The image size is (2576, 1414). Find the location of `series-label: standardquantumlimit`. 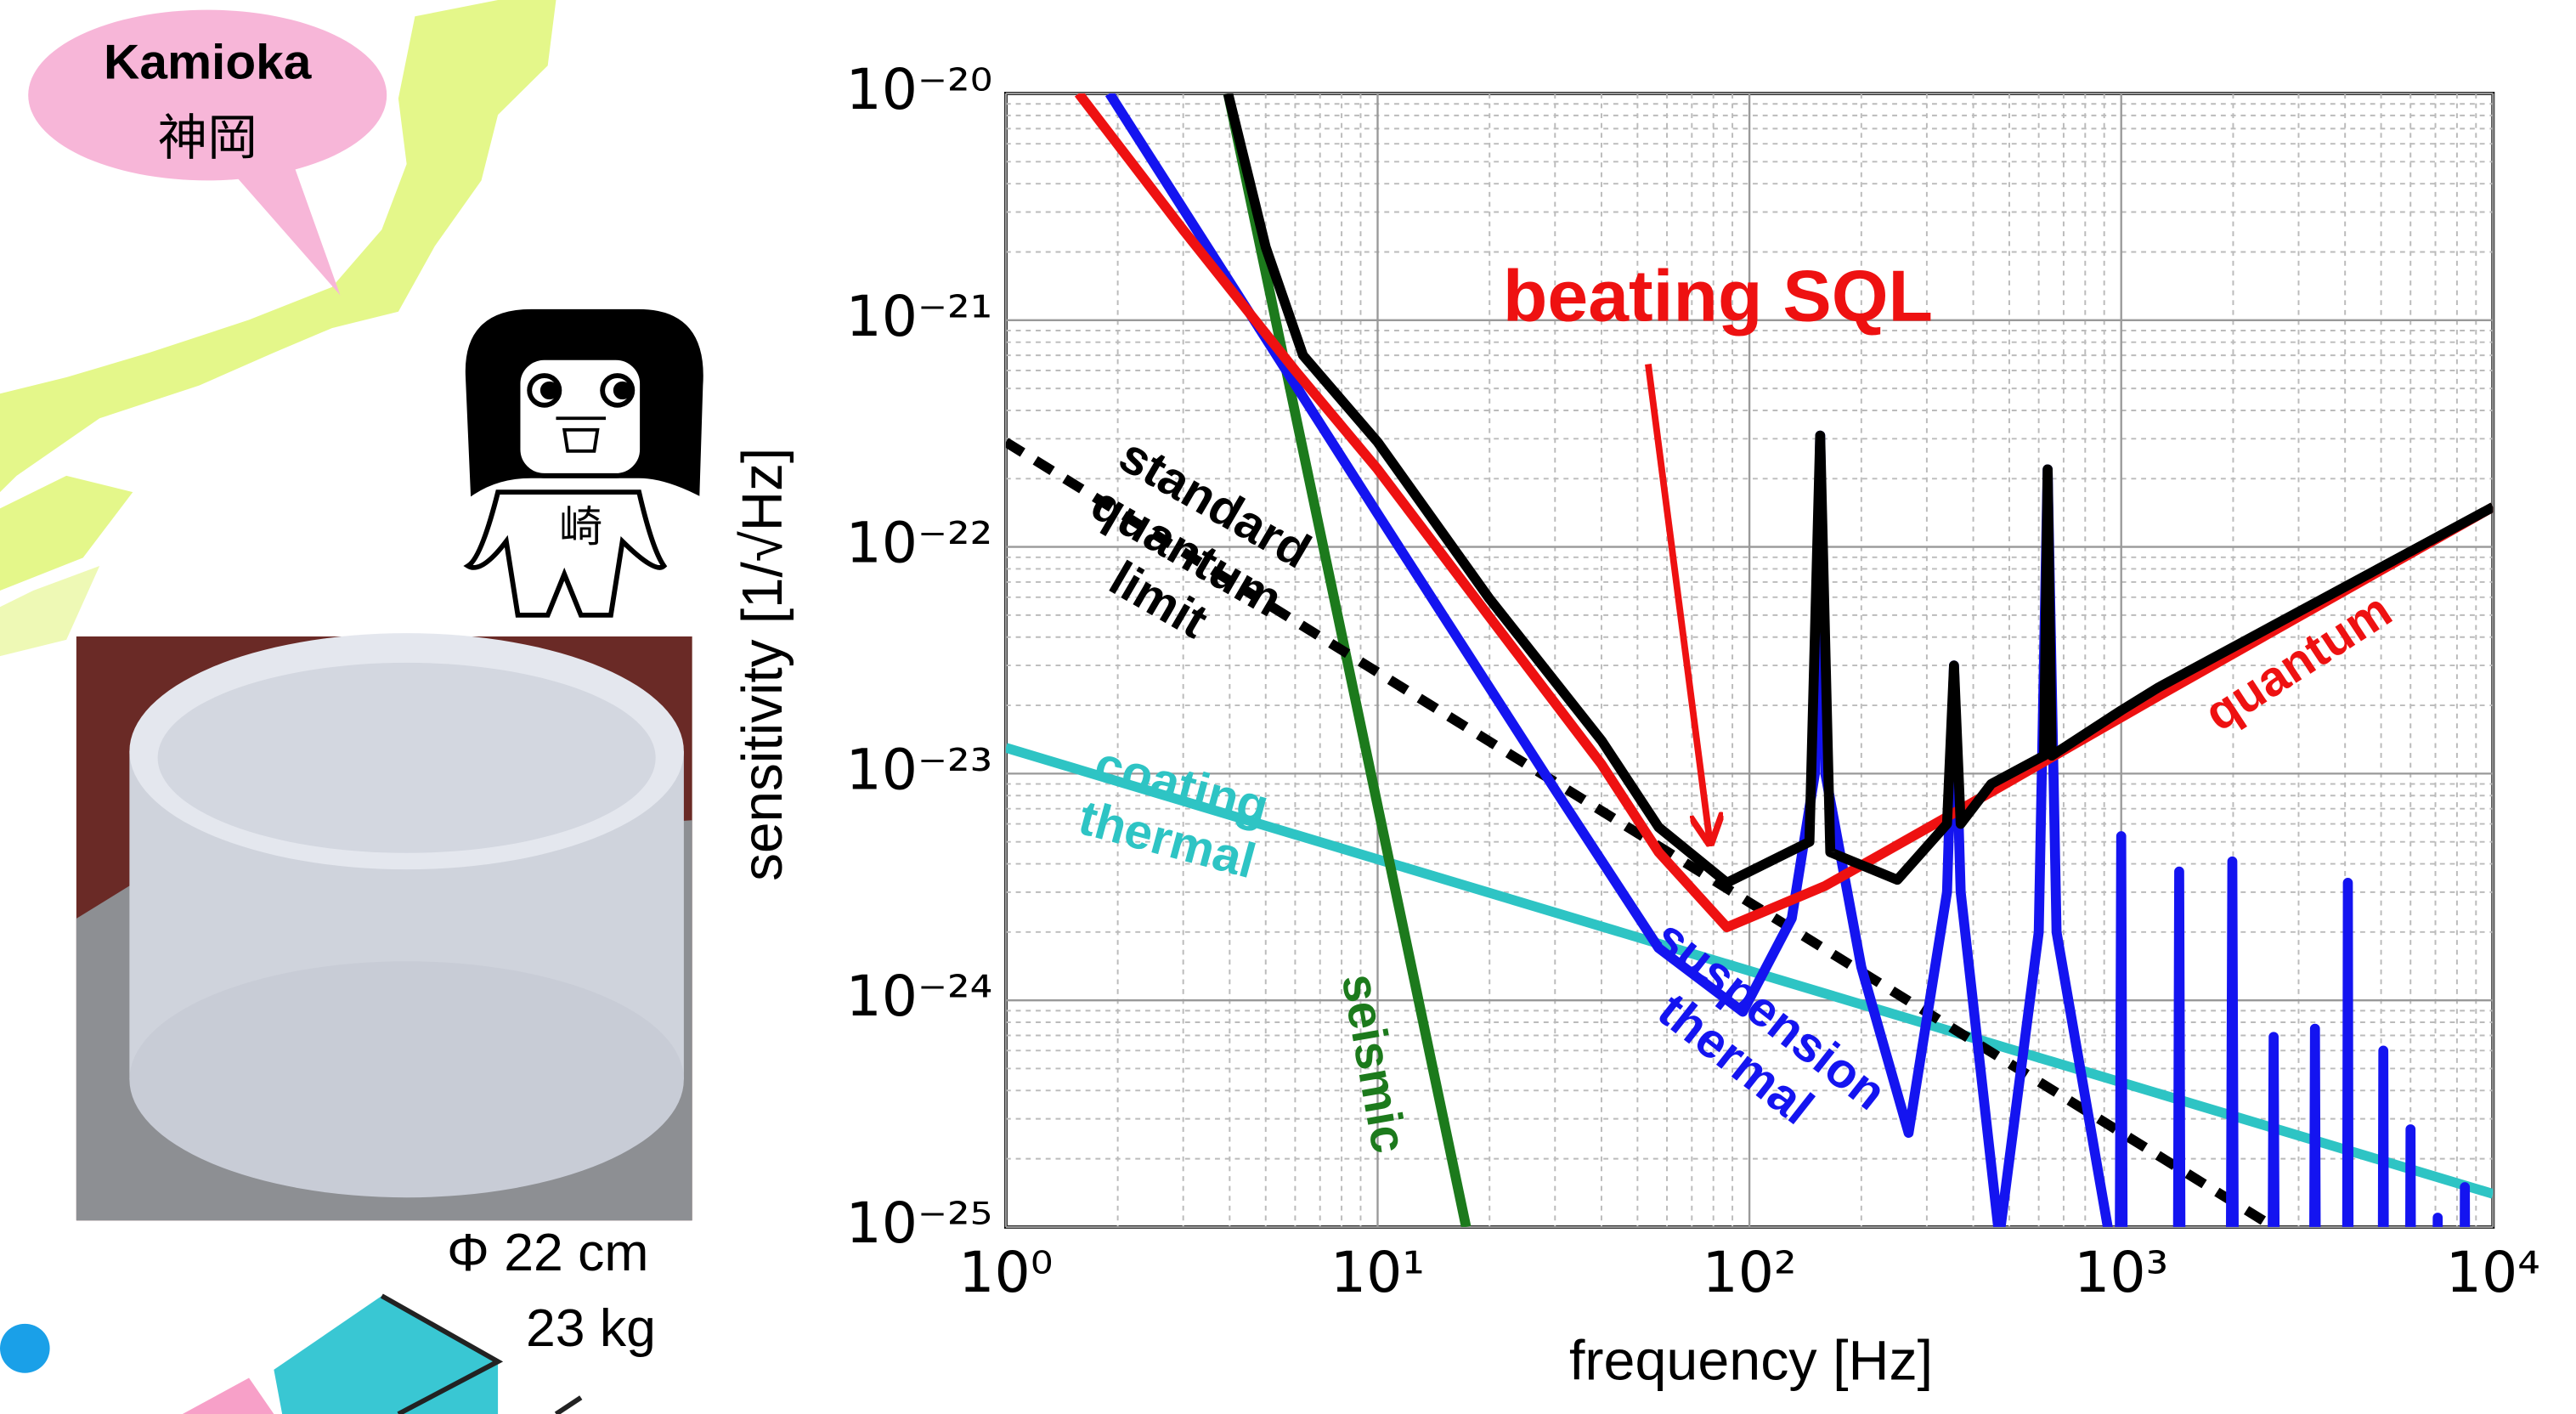

series-label: standardquantumlimit is located at coordinates (1186, 552).